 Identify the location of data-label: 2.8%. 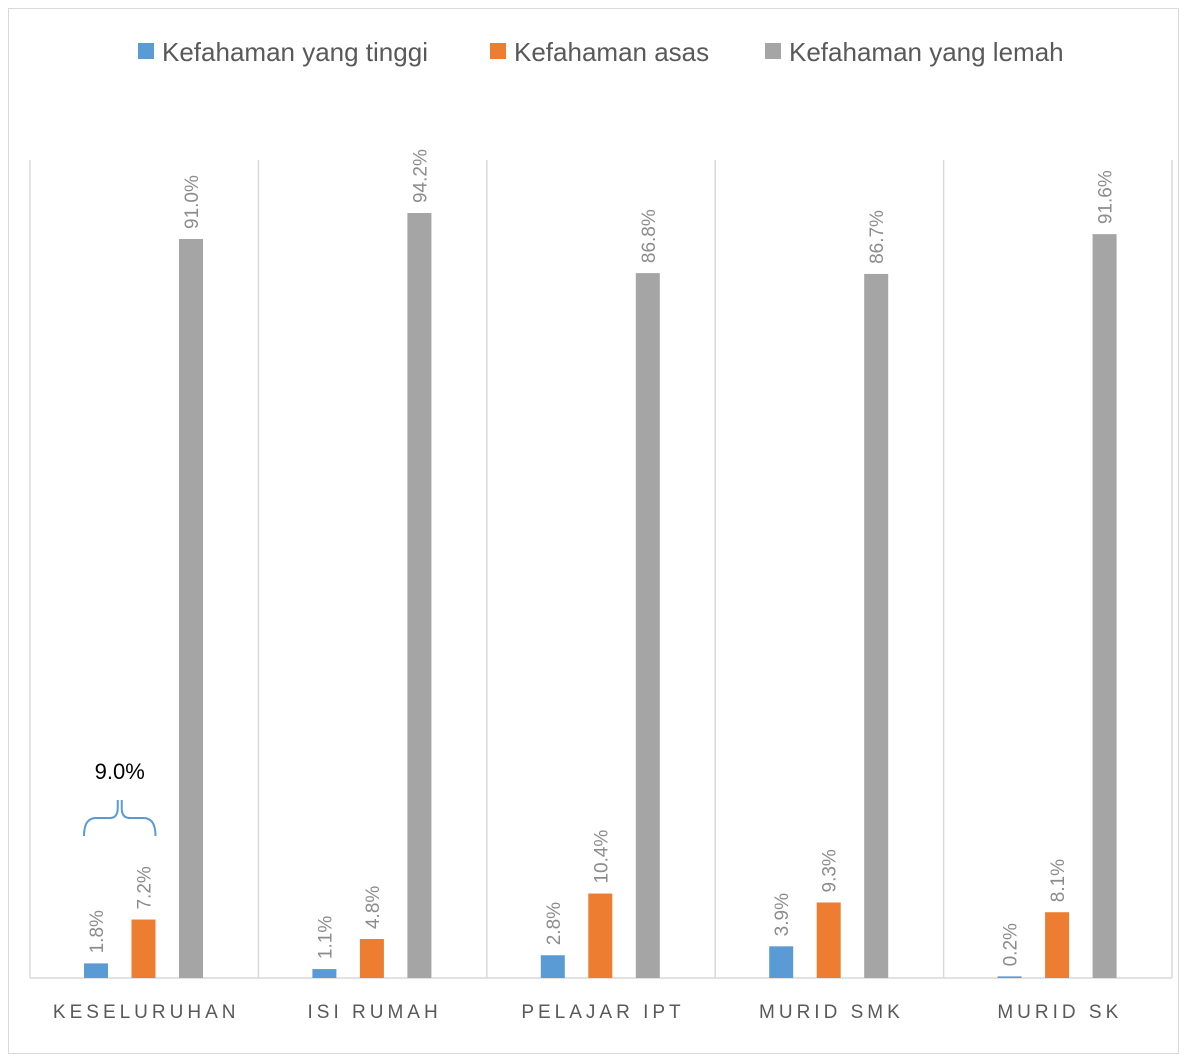
(554, 923).